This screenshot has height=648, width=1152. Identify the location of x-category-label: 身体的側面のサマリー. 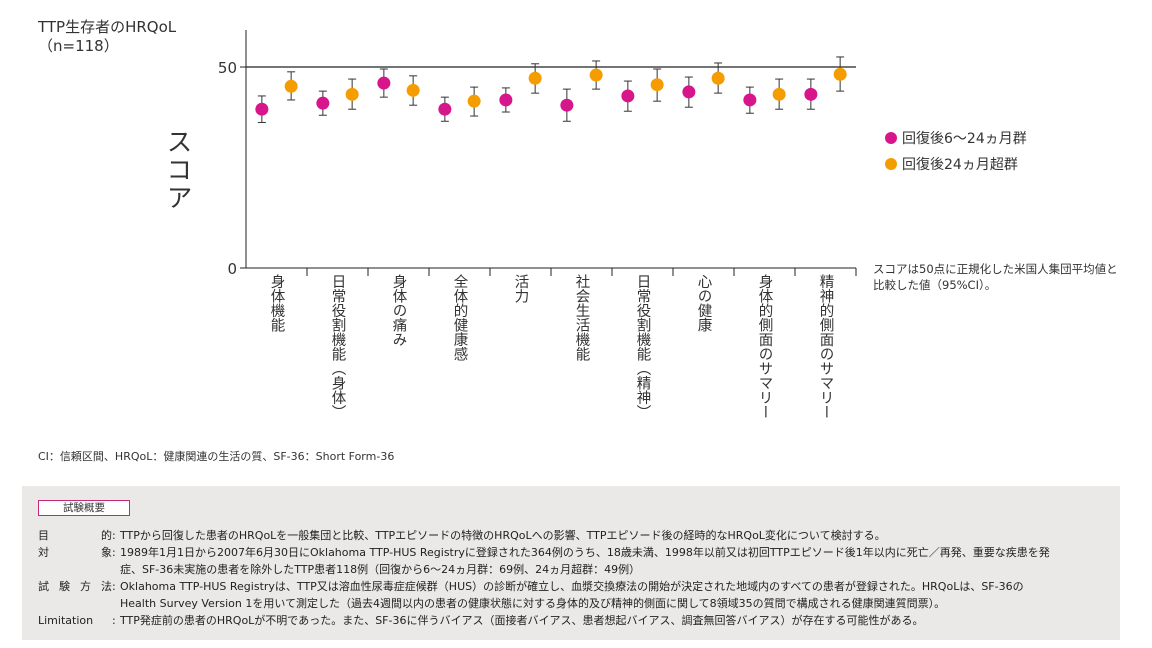
(765, 346).